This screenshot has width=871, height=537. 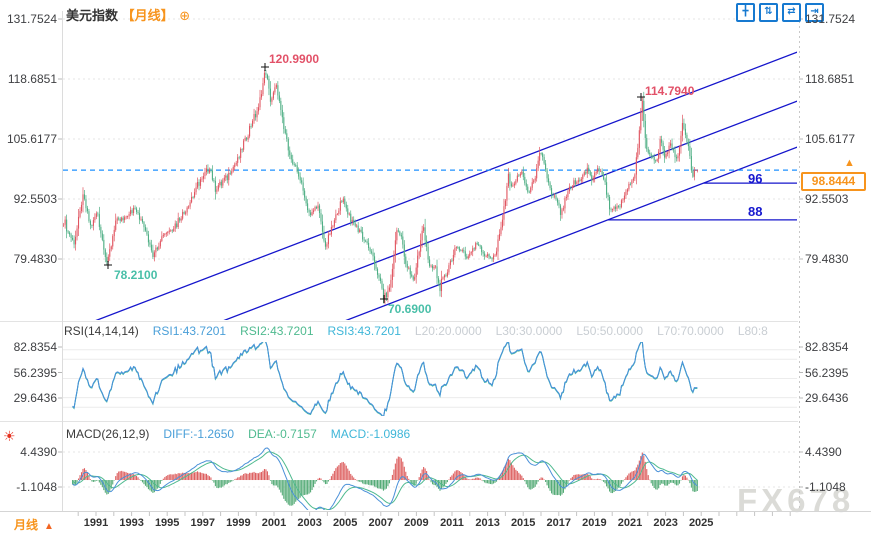 What do you see at coordinates (136, 275) in the screenshot?
I see `price-annotation-78.2100: 78.2100` at bounding box center [136, 275].